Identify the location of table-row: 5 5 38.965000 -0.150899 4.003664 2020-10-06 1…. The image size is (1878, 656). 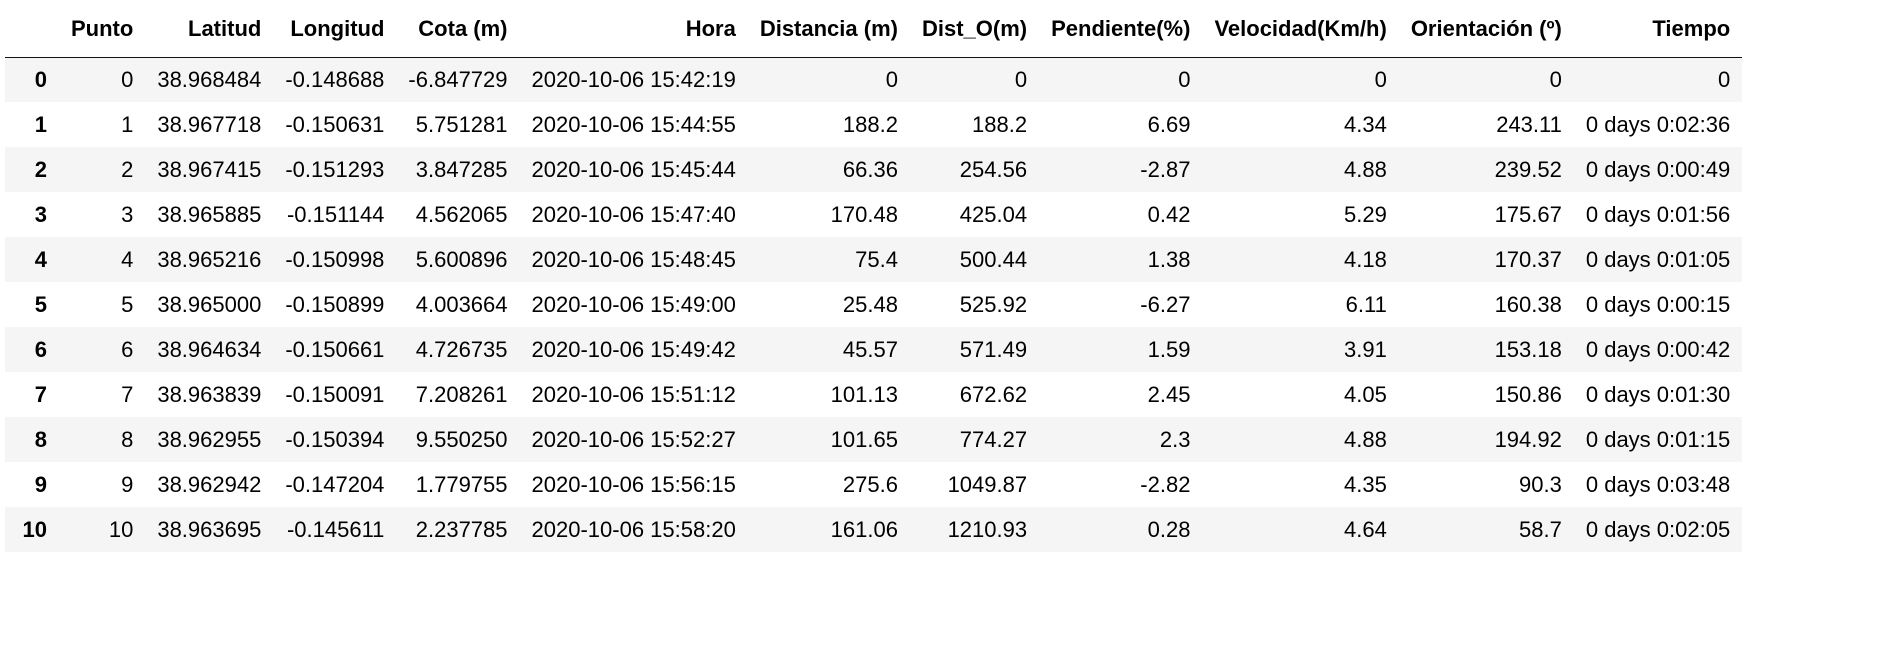
(874, 304).